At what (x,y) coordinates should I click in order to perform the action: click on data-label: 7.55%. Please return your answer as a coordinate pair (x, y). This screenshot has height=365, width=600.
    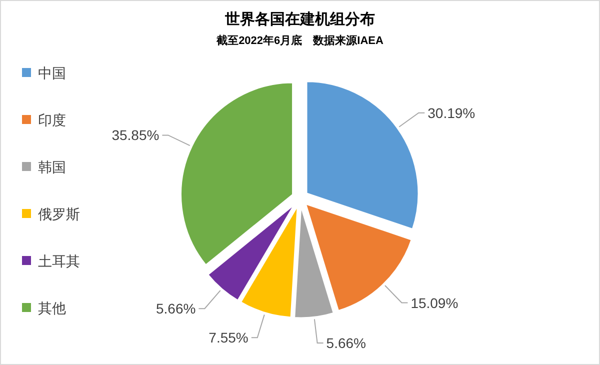
    Looking at the image, I should click on (228, 338).